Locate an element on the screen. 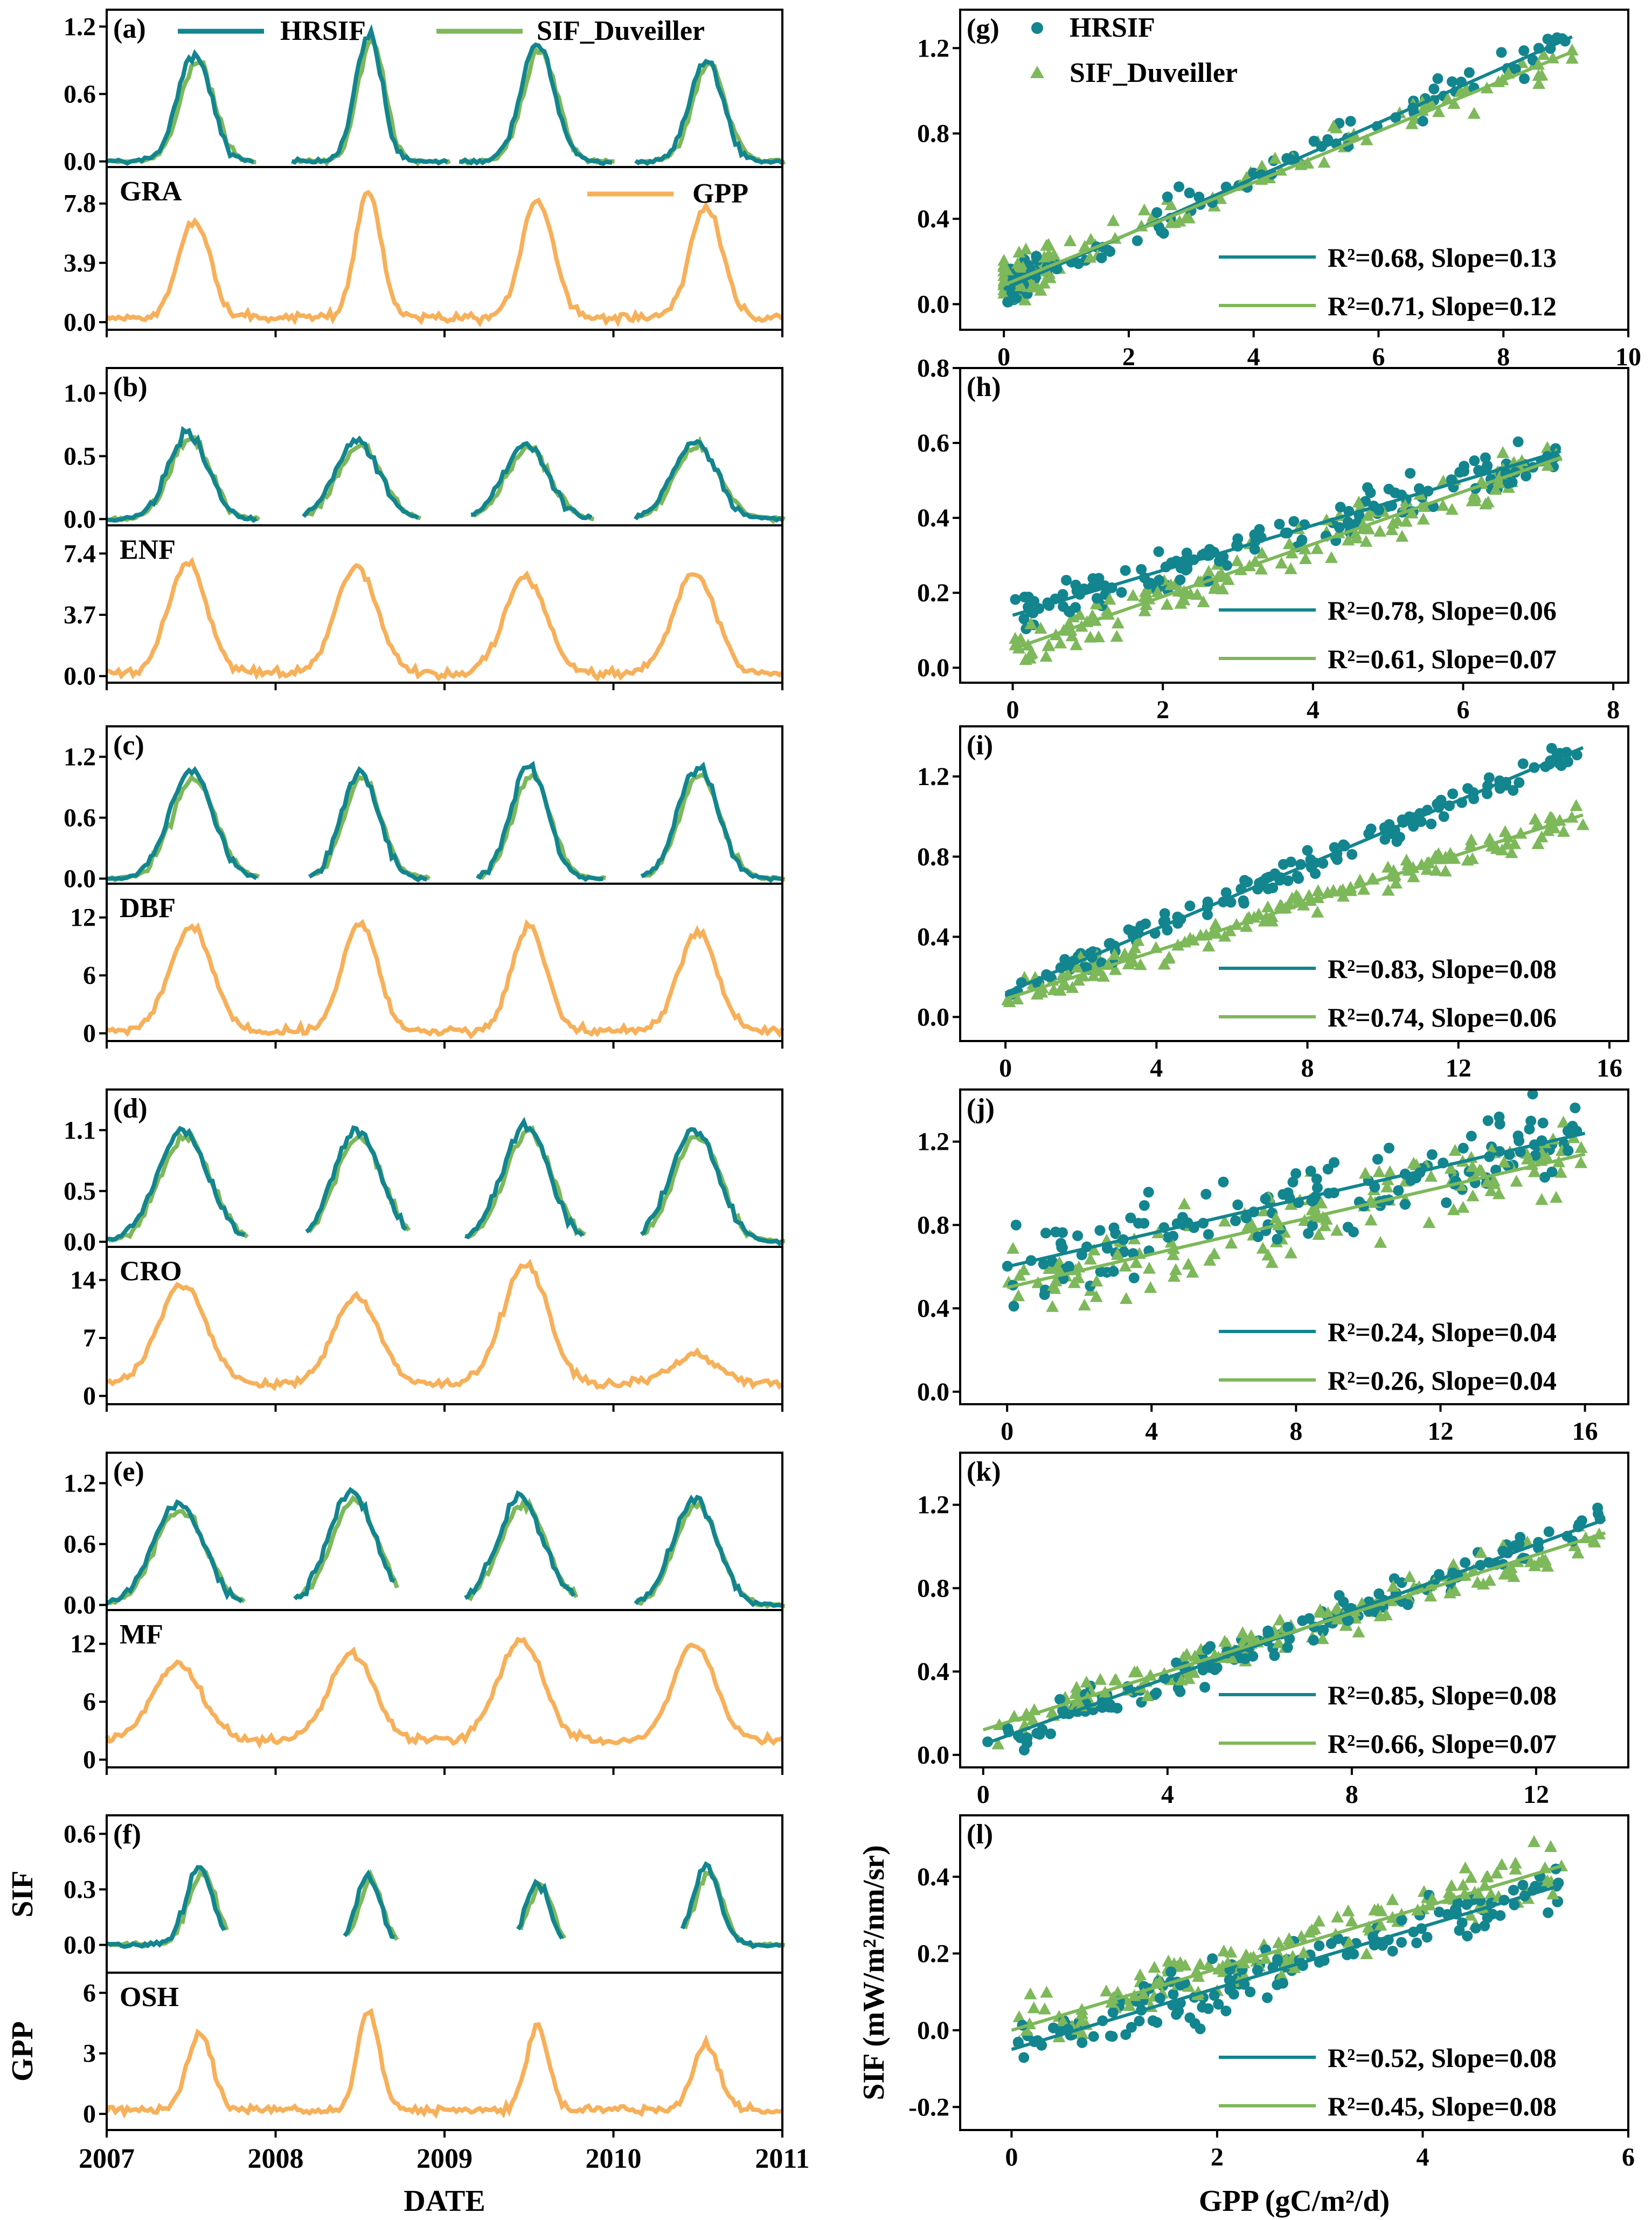  scatter-ytick-label: 0.4 is located at coordinates (933, 1308).